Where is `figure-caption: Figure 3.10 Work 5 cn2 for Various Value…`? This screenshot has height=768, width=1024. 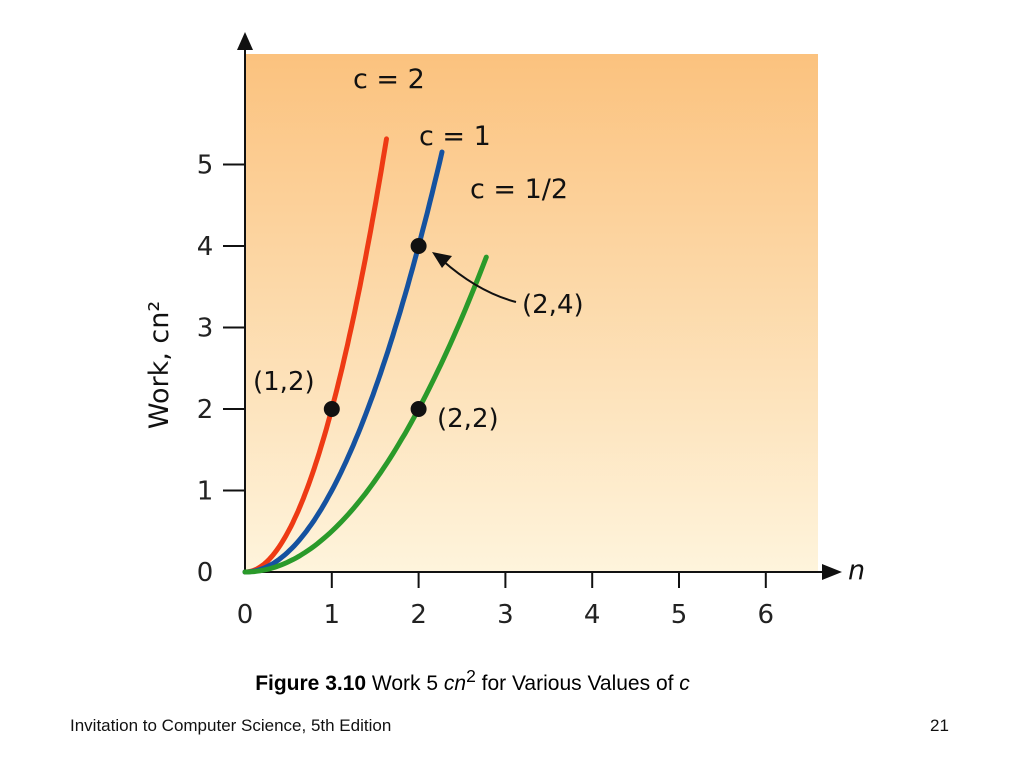 figure-caption: Figure 3.10 Work 5 cn2 for Various Value… is located at coordinates (472, 681).